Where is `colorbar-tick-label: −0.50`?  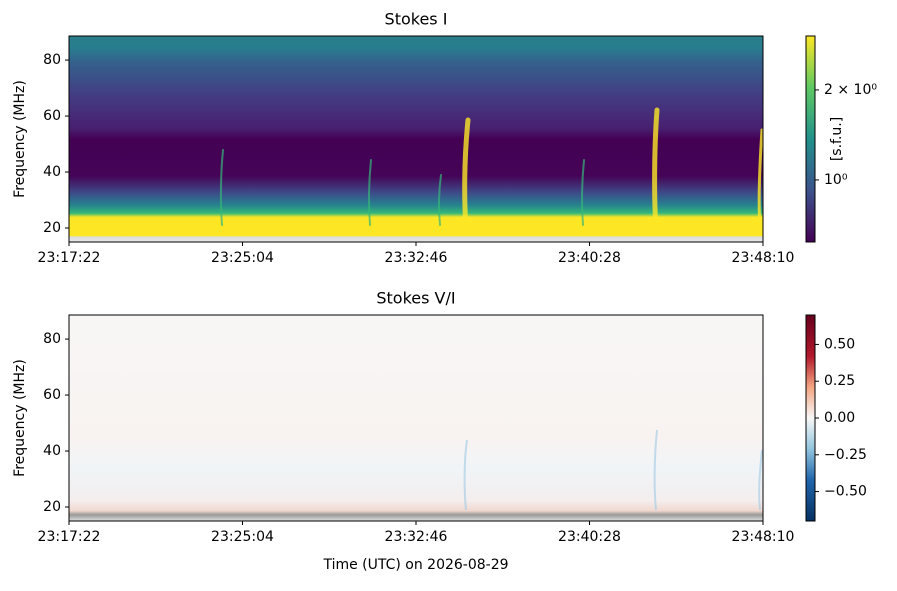 colorbar-tick-label: −0.50 is located at coordinates (845, 492).